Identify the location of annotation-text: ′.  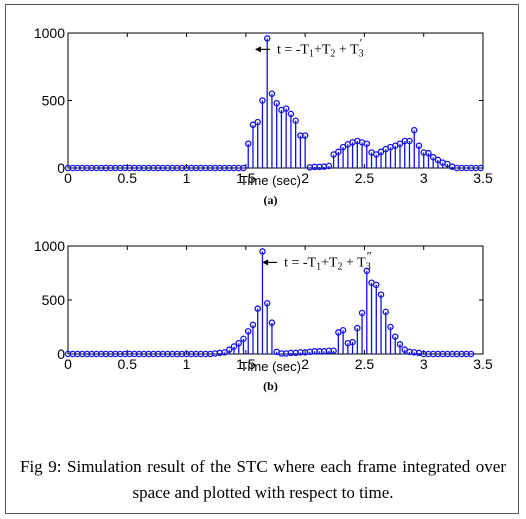
(361, 42).